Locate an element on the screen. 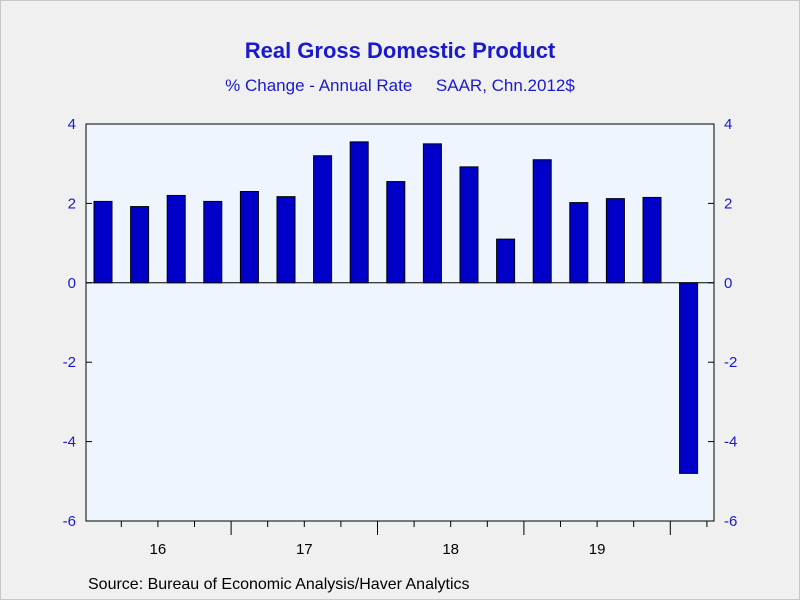  y-tick-label-left: 4 is located at coordinates (72, 124).